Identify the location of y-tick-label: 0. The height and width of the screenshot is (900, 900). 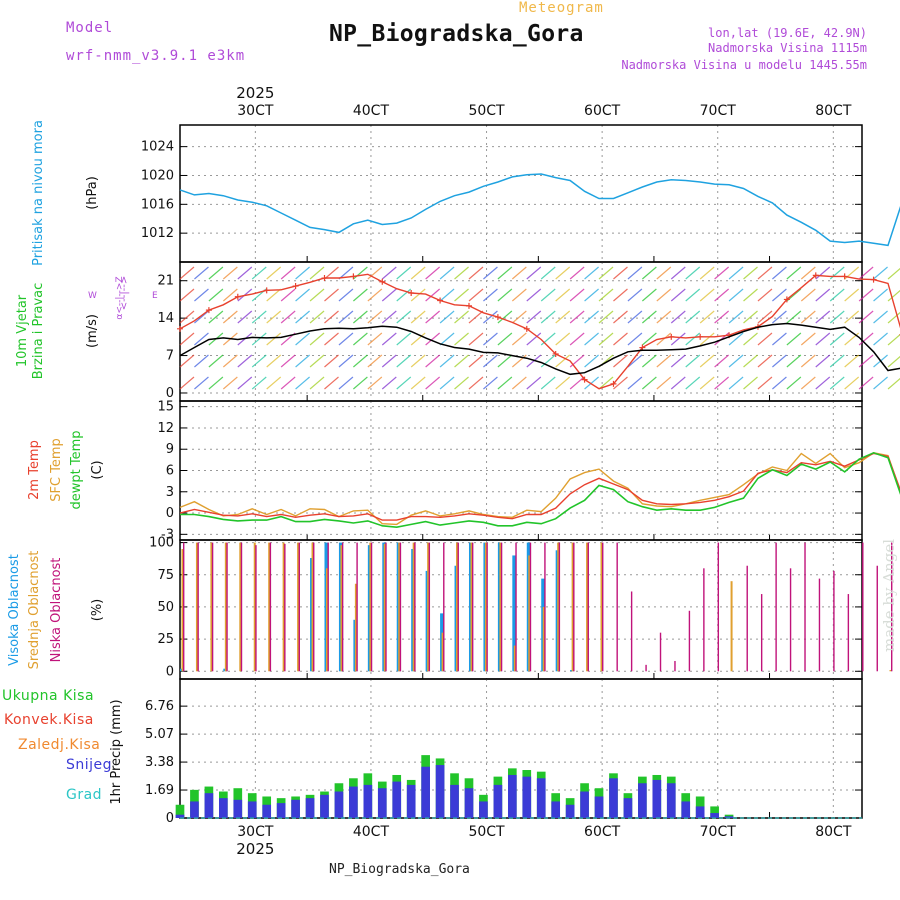
(170, 818).